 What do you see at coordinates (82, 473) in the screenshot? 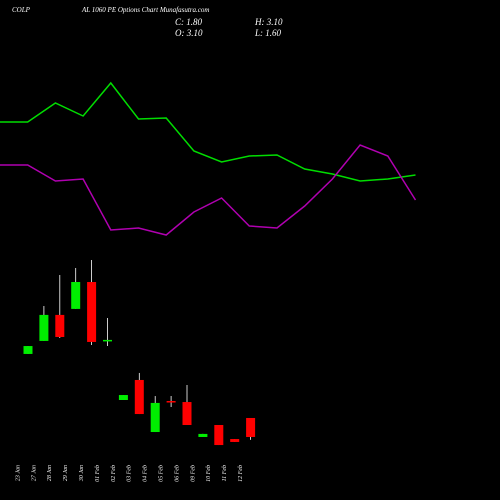
I see `x-tick-label: 30 Jan` at bounding box center [82, 473].